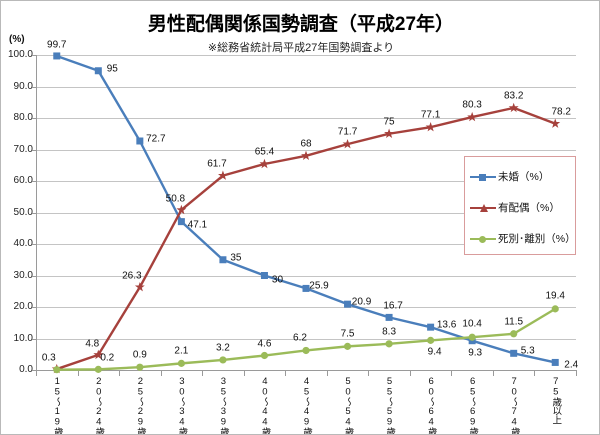 This screenshot has width=600, height=435. I want to click on y-axis-tick-label: 50.0, so click(23, 212).